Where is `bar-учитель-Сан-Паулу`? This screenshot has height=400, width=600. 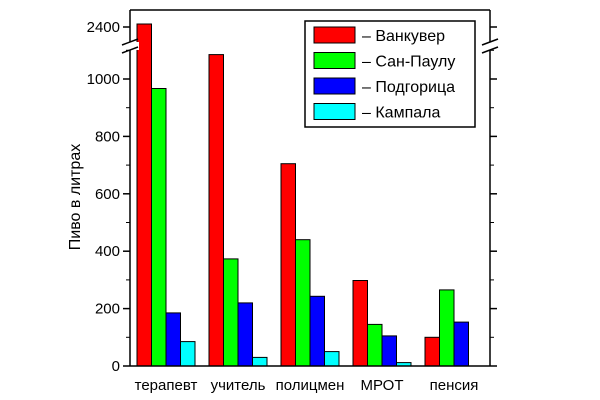 bar-учитель-Сан-Паулу is located at coordinates (231, 312).